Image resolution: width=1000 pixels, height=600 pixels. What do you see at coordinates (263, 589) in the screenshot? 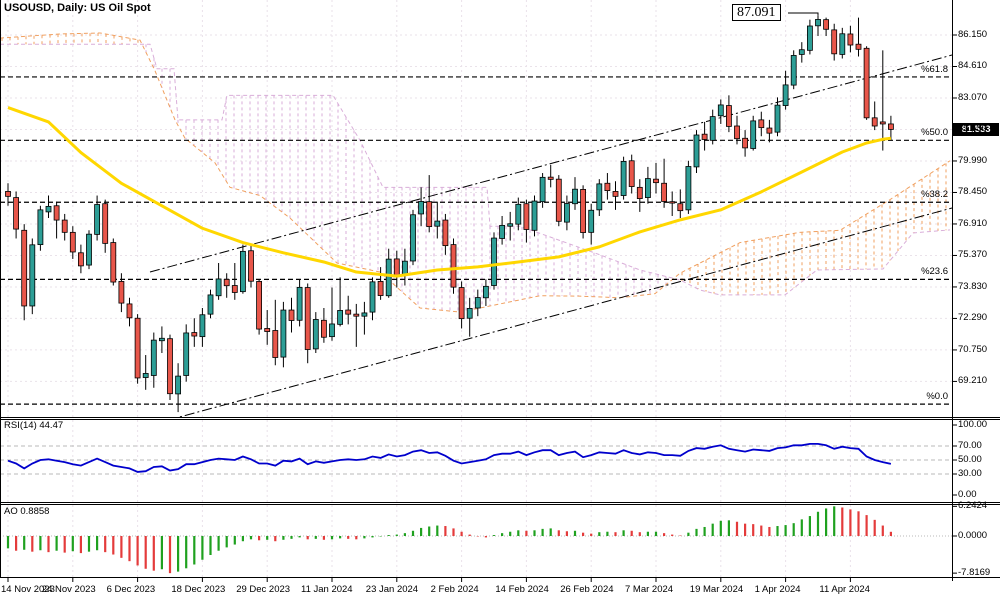
I see `date-axis-label: 29 Dec 2023` at bounding box center [263, 589].